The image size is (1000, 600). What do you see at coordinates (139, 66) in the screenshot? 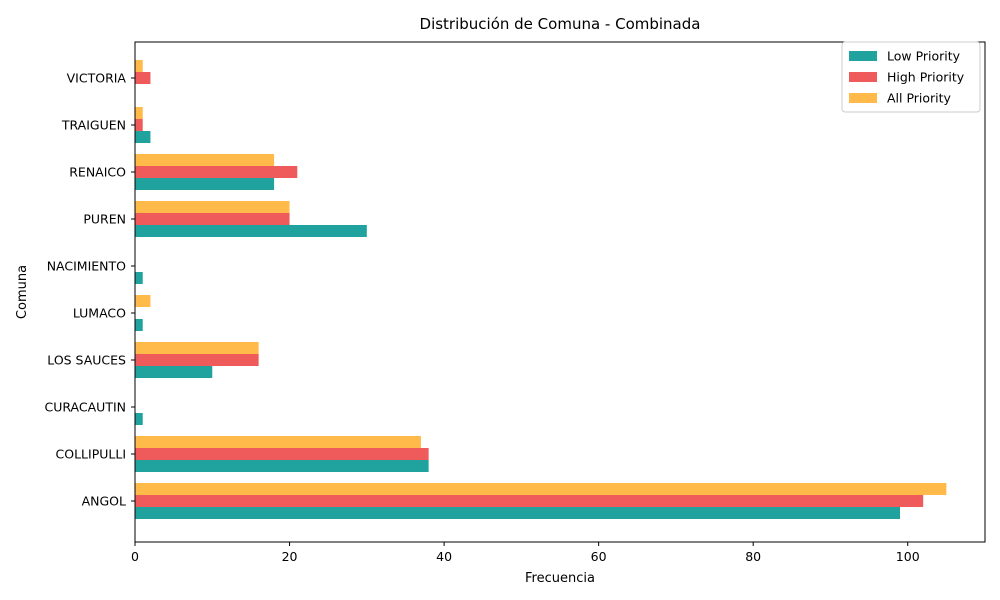
I see `bar-all-priority-victoria` at bounding box center [139, 66].